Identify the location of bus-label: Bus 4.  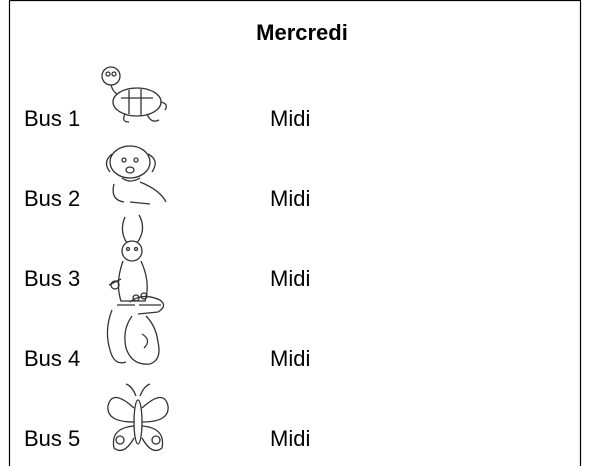
(52, 358).